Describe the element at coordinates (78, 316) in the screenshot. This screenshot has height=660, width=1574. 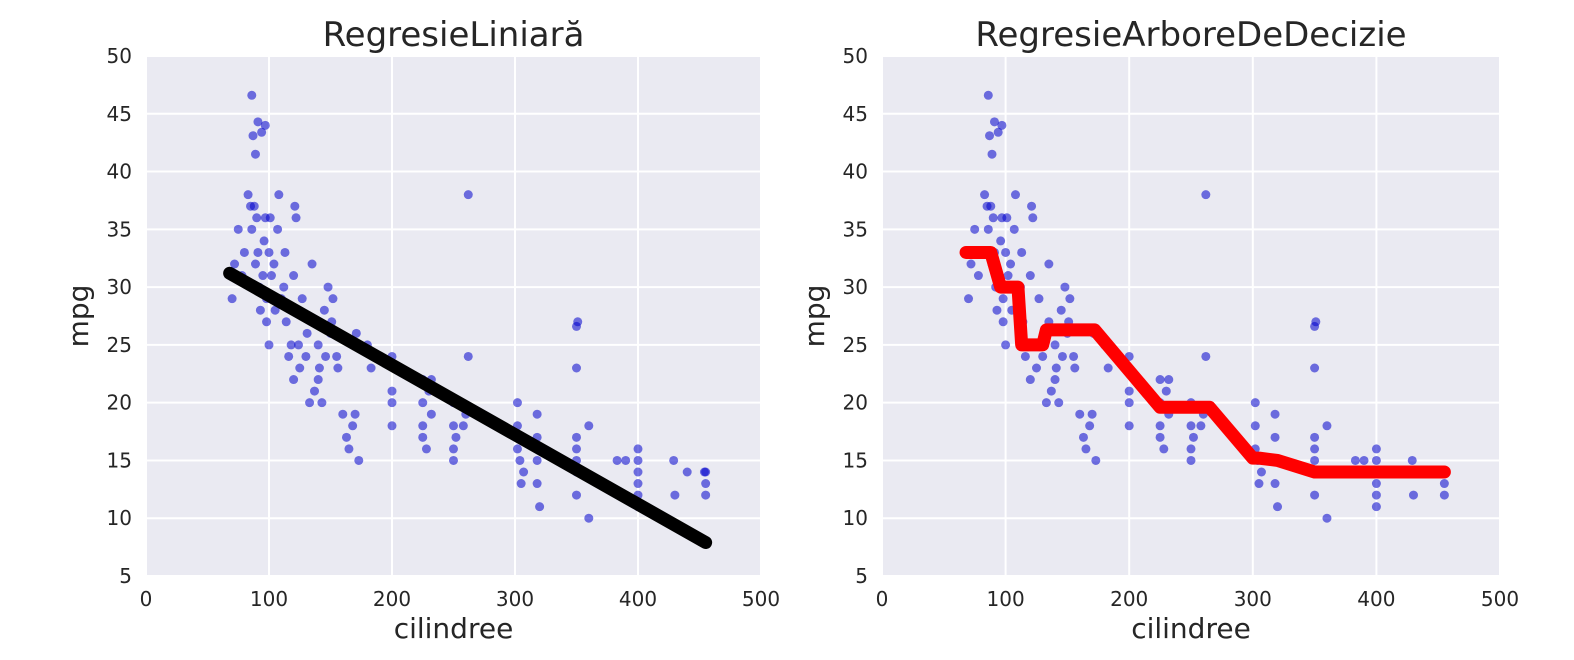
I see `y-axis-label: mpg` at that location.